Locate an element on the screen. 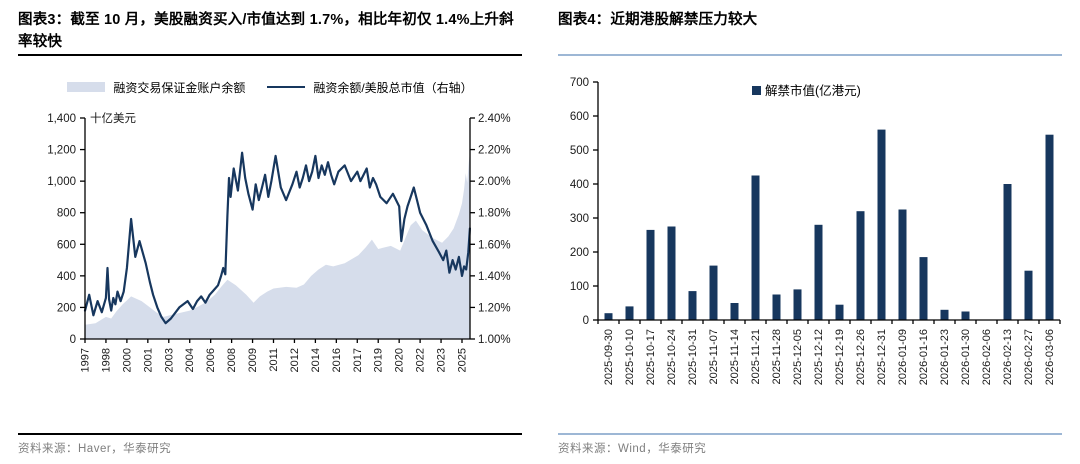  svg-text: 2016 is located at coordinates (337, 360).